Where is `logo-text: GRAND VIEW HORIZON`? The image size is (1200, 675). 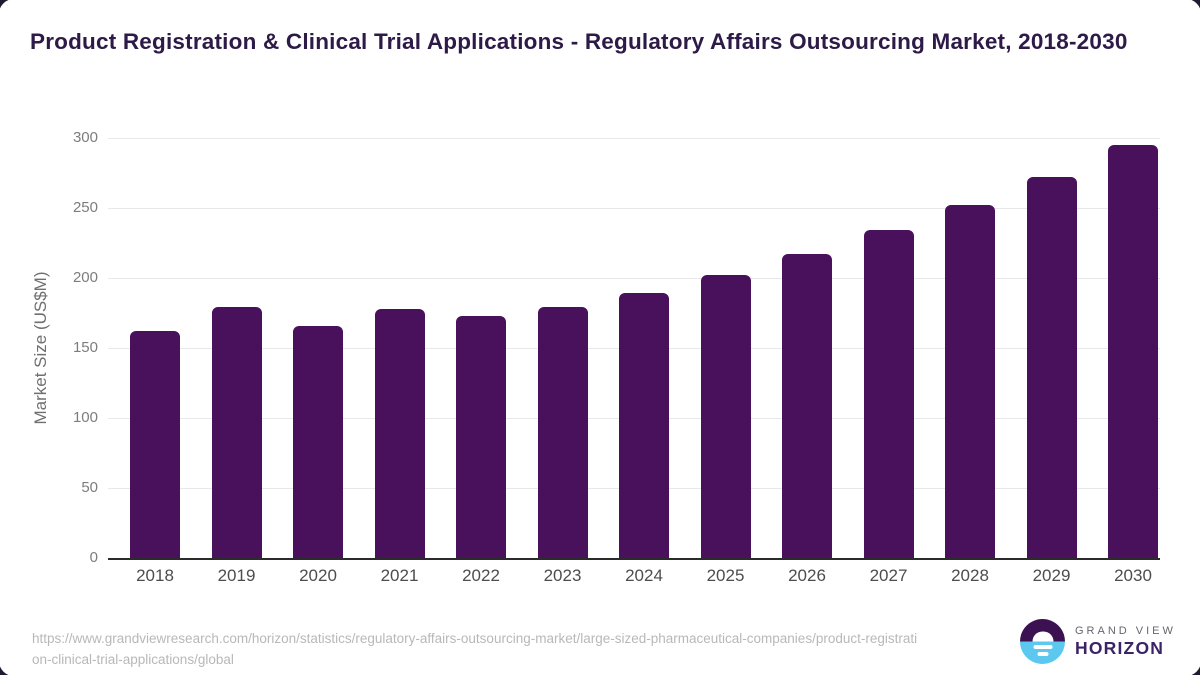 logo-text: GRAND VIEW HORIZON is located at coordinates (1125, 642).